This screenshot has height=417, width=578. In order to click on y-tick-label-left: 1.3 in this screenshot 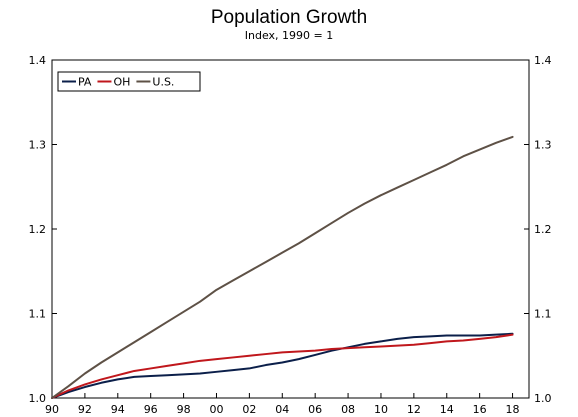, I will do `click(38, 145)`.